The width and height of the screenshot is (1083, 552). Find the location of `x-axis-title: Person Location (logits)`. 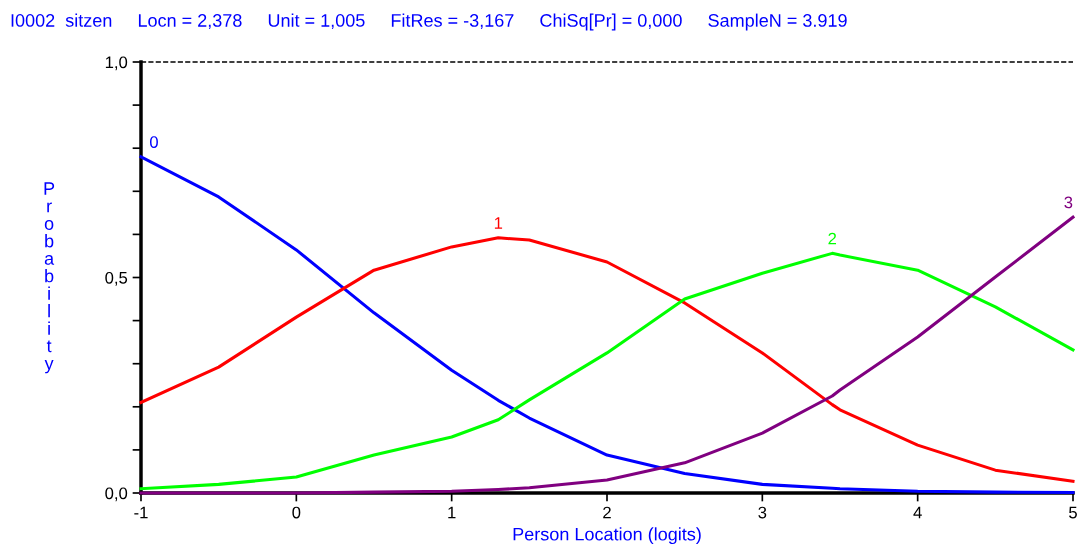

x-axis-title: Person Location (logits) is located at coordinates (607, 536).